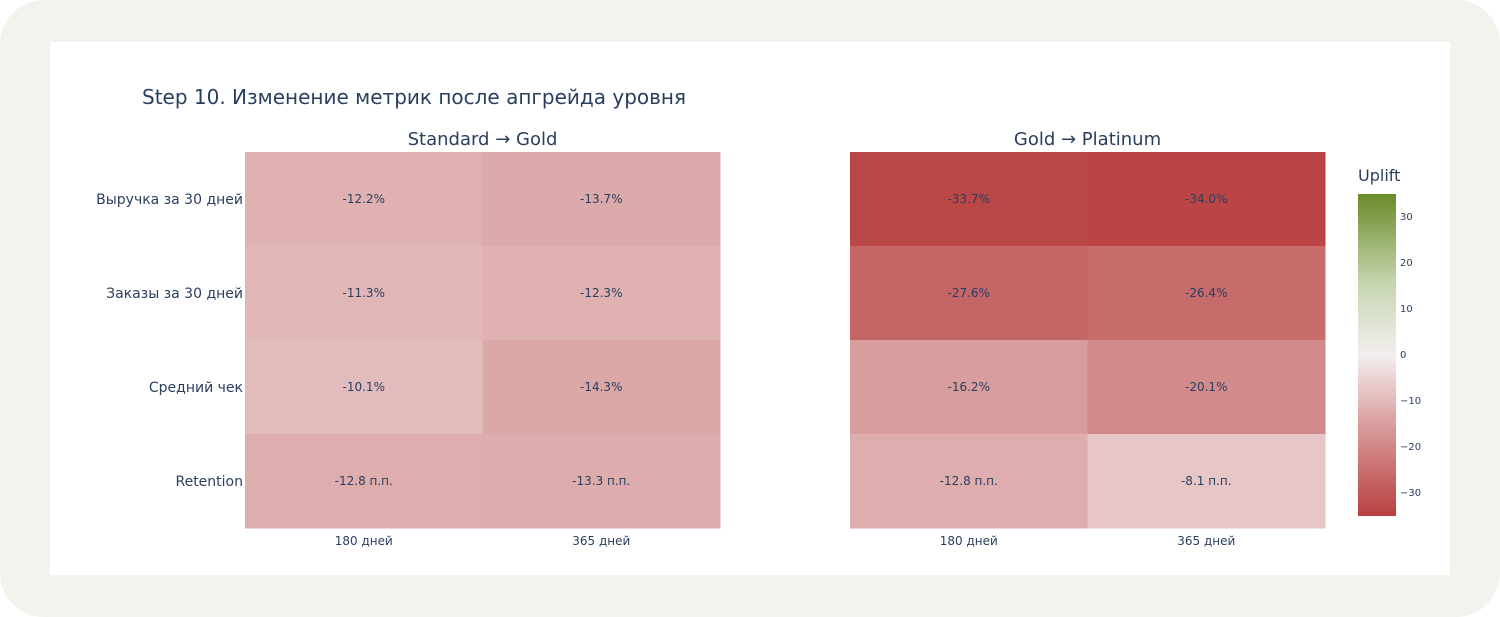  What do you see at coordinates (1410, 447) in the screenshot?
I see `colorbar-tick-label: −20` at bounding box center [1410, 447].